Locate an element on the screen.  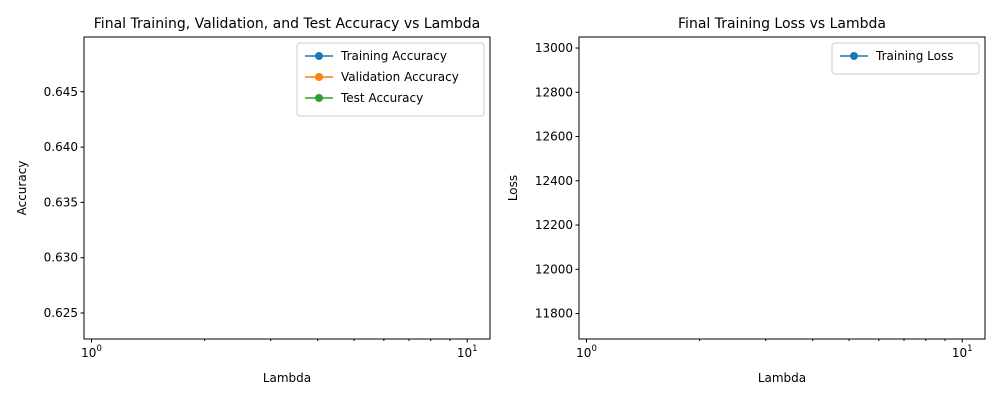
y-tick-label: 13000 is located at coordinates (554, 48).